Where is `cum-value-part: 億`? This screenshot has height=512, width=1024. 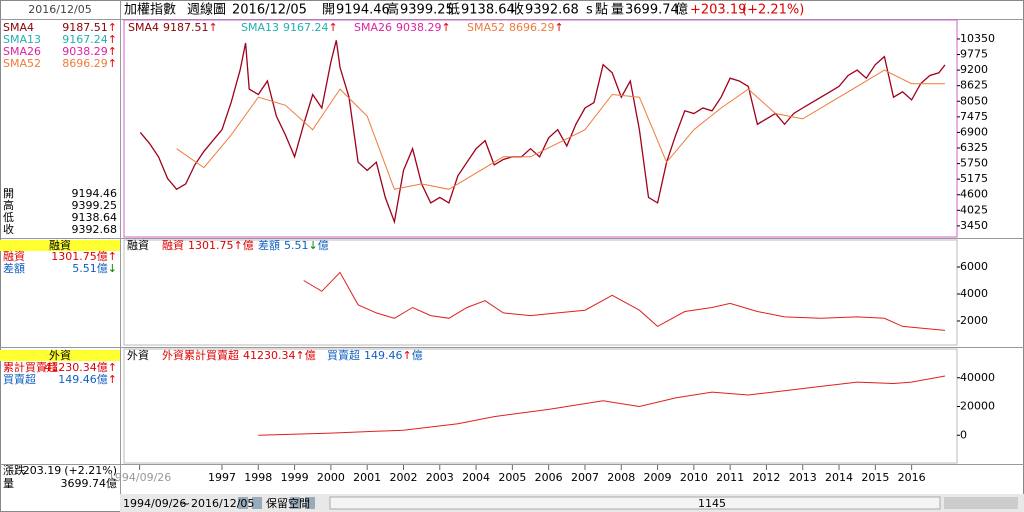 cum-value-part: 億 is located at coordinates (102, 367).